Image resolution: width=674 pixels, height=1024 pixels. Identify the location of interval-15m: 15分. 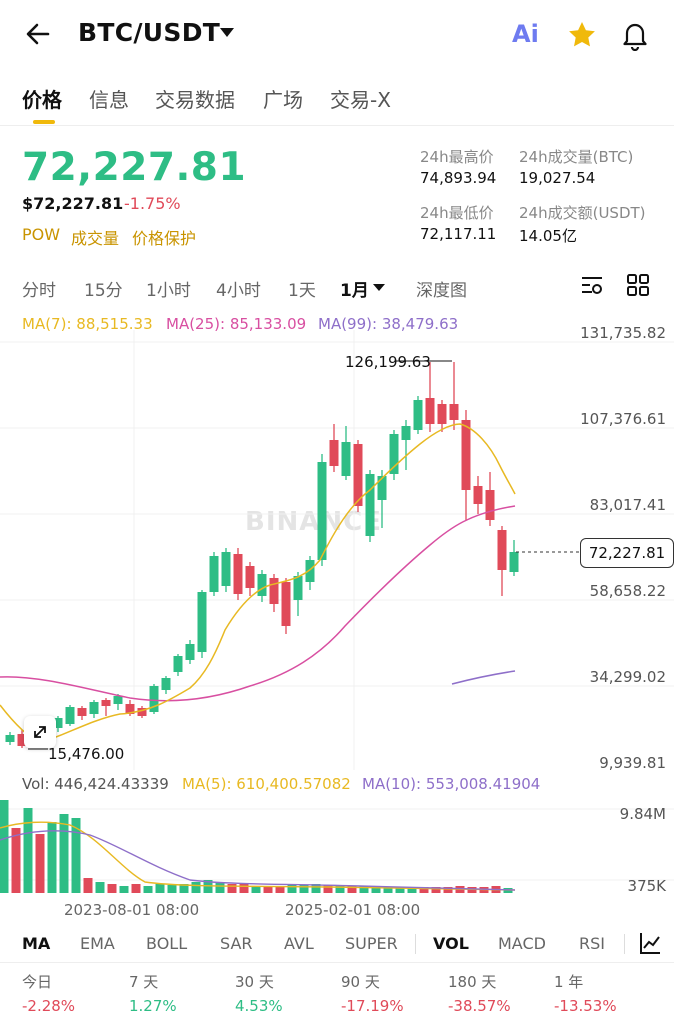
(103, 291).